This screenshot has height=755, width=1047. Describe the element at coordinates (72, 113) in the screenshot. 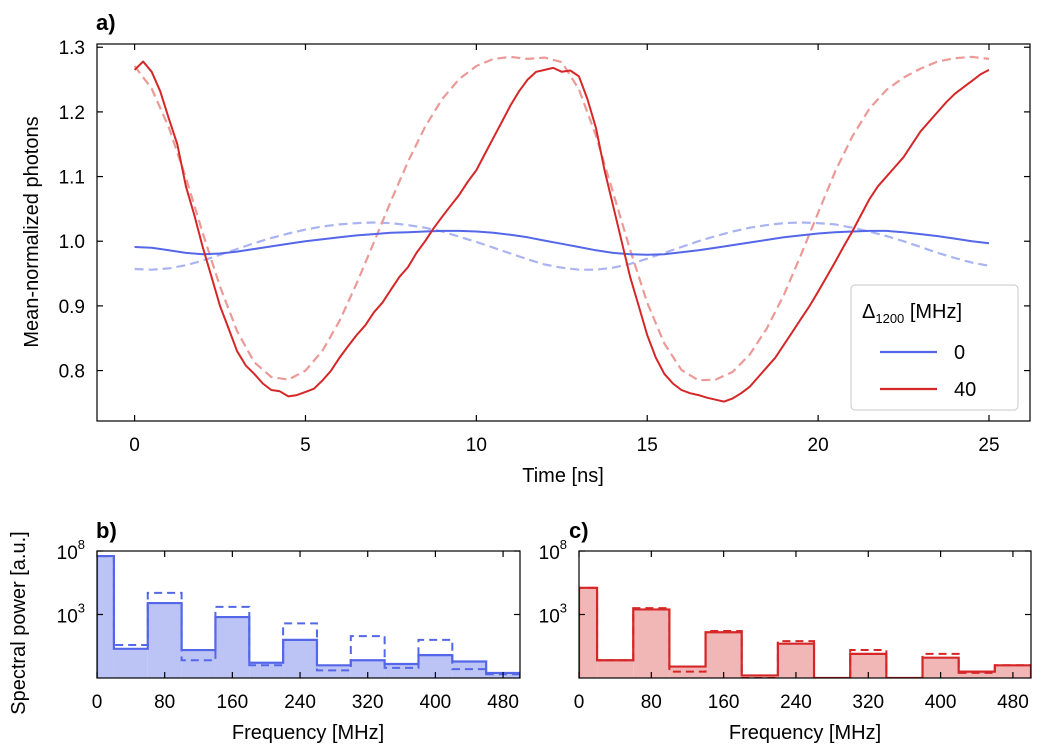

I see `y-tick-label: 1.2` at that location.